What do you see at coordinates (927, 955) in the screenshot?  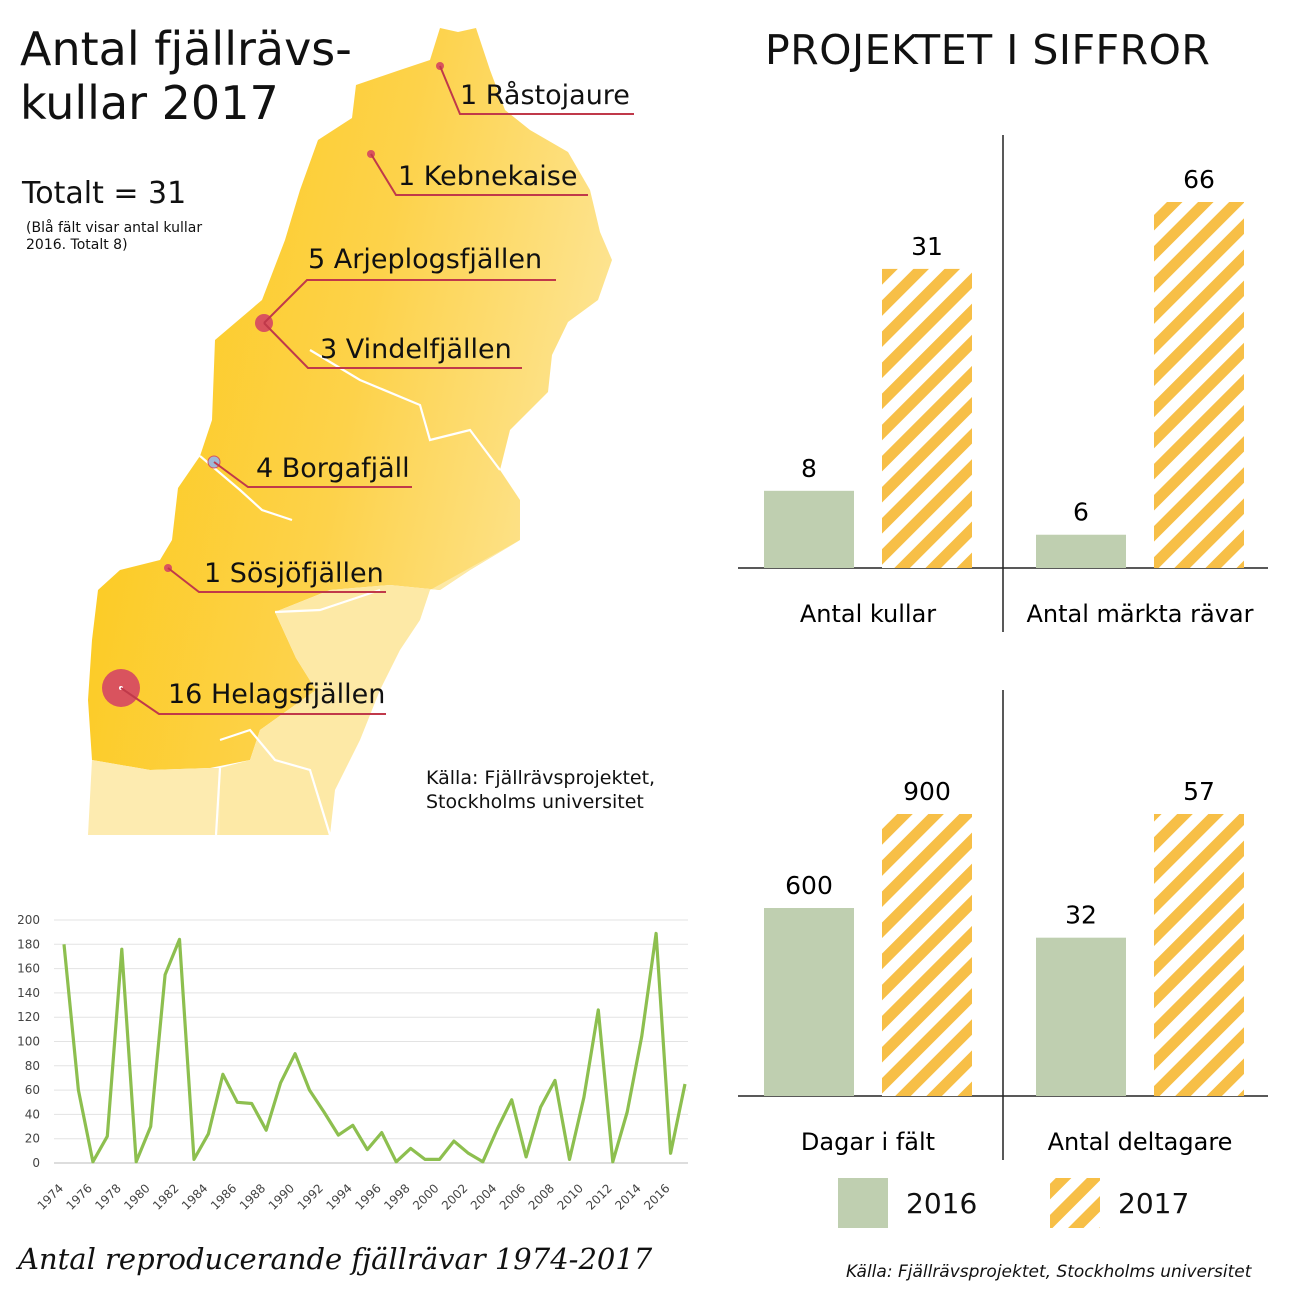 I see `bar-2017-dagar-i-f-lt` at bounding box center [927, 955].